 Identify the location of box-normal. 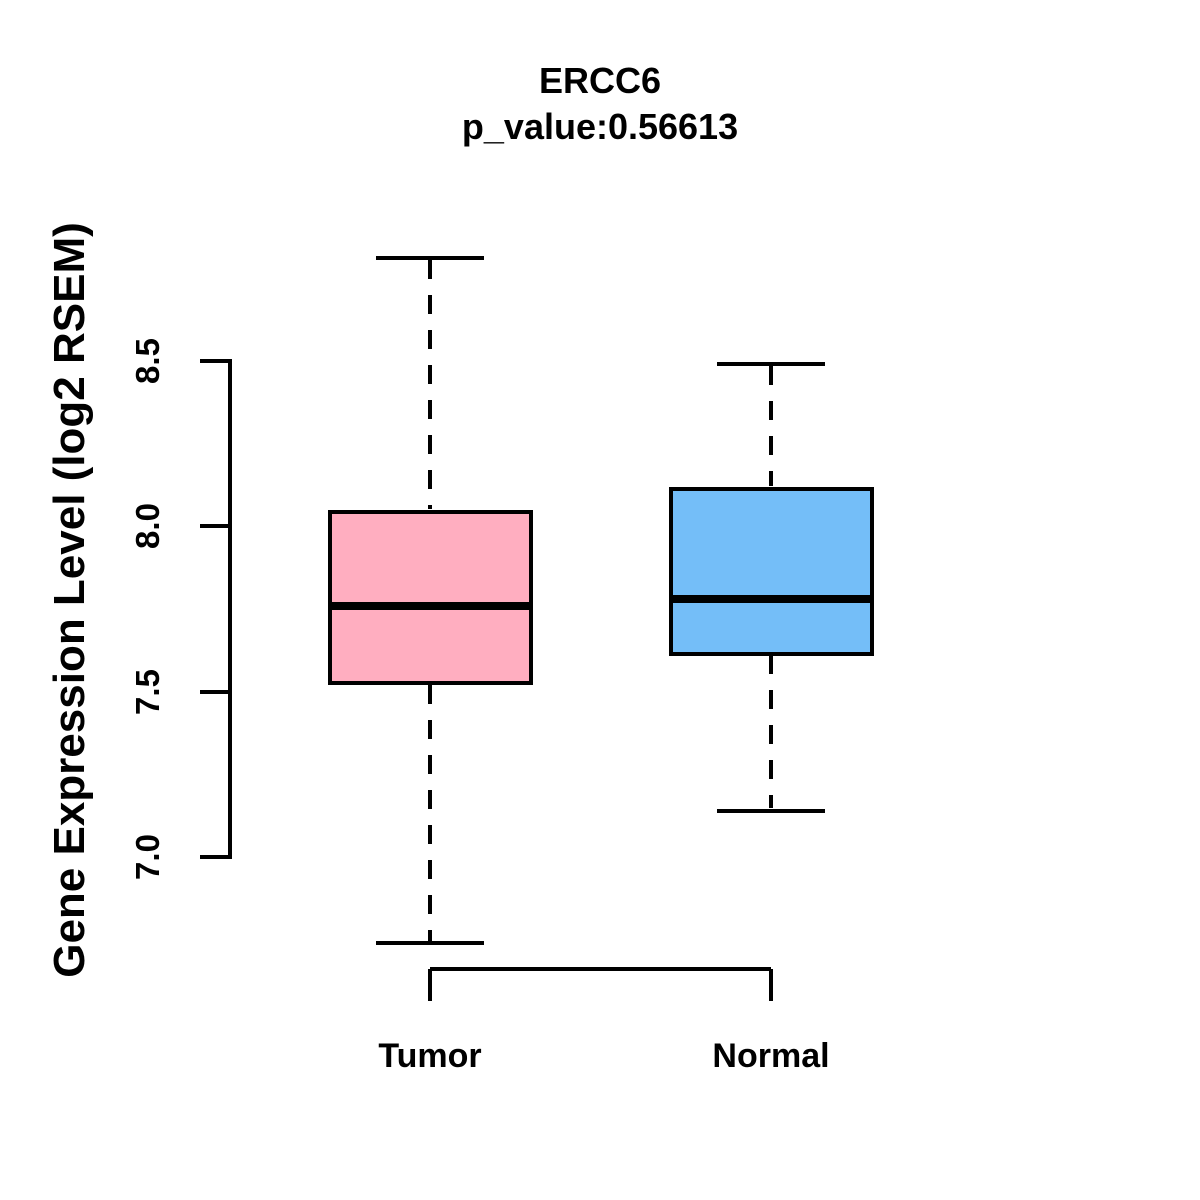
(771, 571).